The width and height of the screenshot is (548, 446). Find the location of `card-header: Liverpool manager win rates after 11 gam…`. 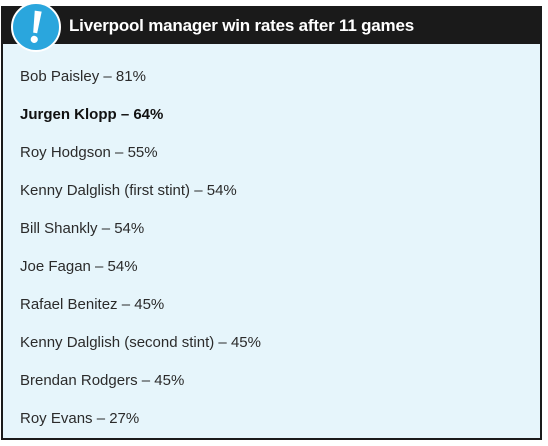

card-header: Liverpool manager win rates after 11 gam… is located at coordinates (271, 26).